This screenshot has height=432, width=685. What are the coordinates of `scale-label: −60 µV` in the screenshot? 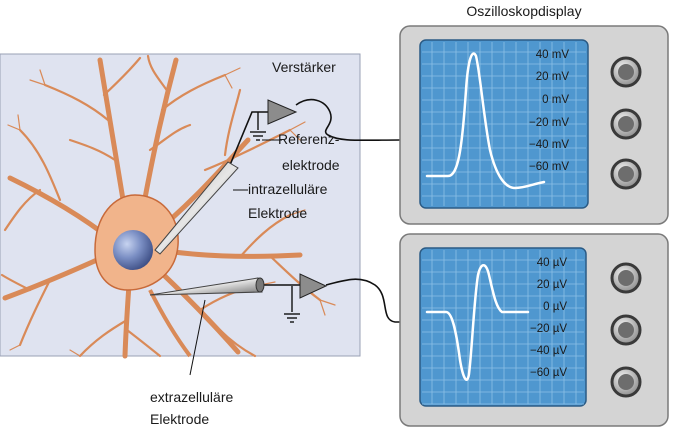 It's located at (548, 373).